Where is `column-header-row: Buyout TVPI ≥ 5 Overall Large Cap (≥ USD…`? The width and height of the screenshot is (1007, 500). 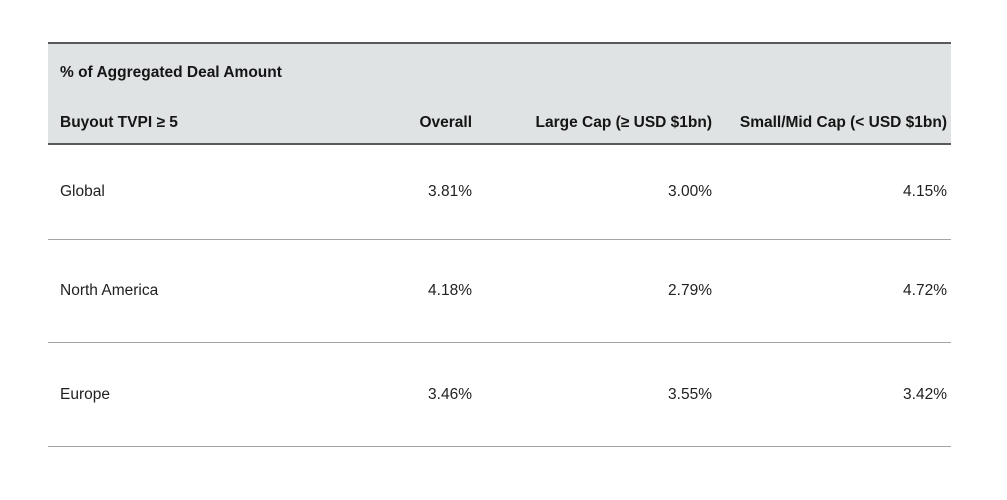 column-header-row: Buyout TVPI ≥ 5 Overall Large Cap (≥ USD… is located at coordinates (499, 122).